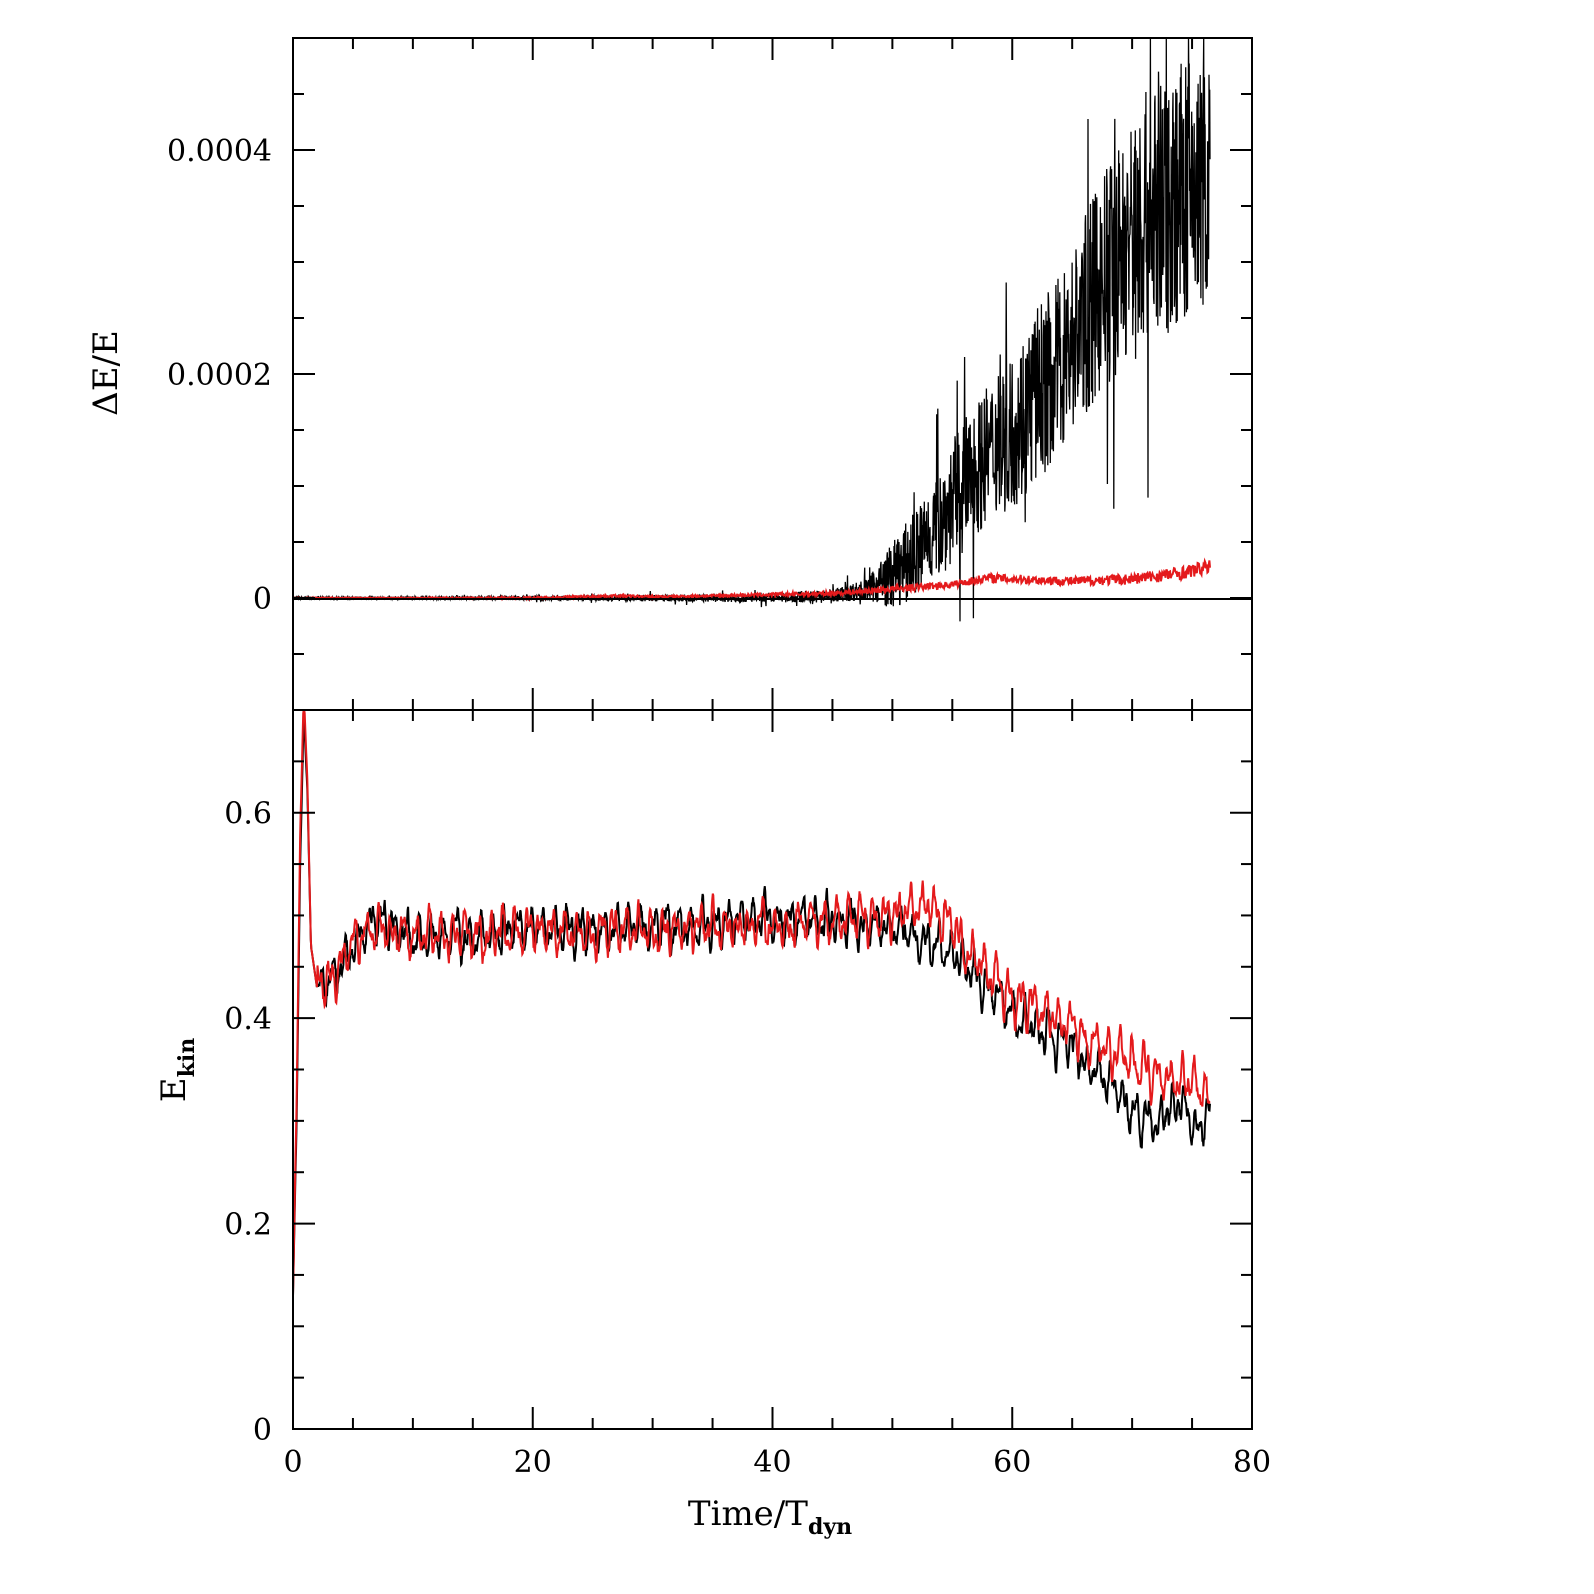 The image size is (1594, 1594). I want to click on bottom-y-axis-label-sub: kin, so click(187, 1058).